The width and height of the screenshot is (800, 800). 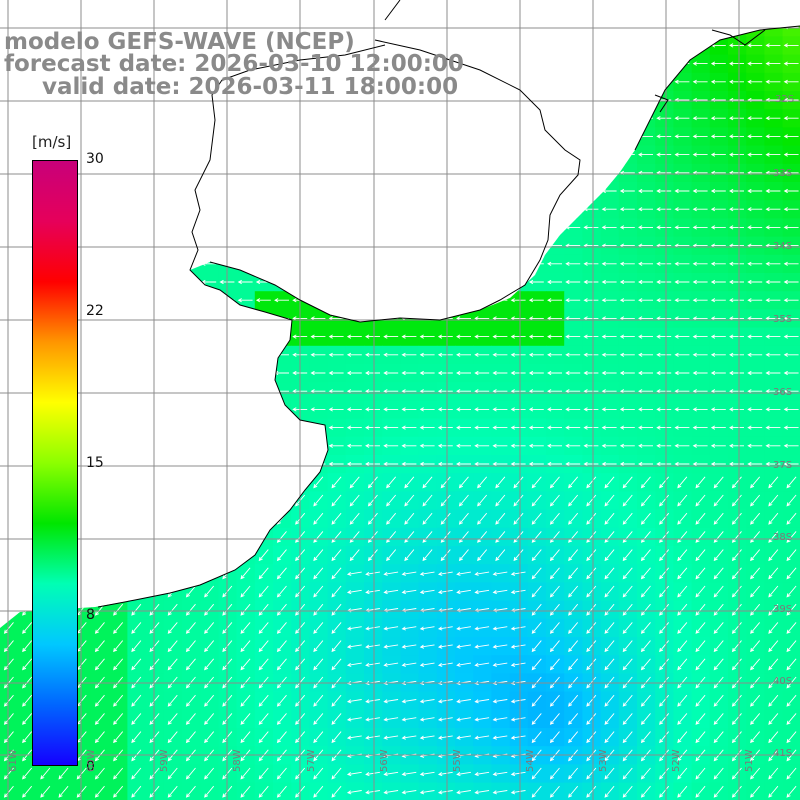 What do you see at coordinates (783, 392) in the screenshot?
I see `lat-label: 36S` at bounding box center [783, 392].